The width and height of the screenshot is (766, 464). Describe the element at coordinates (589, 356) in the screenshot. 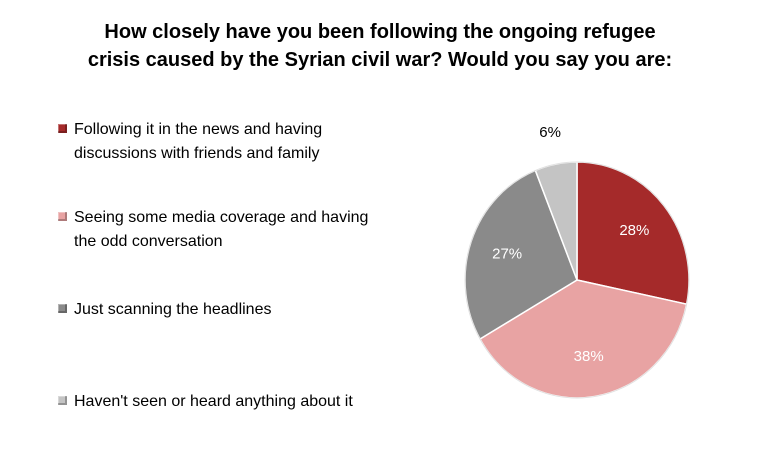

I see `pie-value-label-some-media-coverage: 38%` at that location.